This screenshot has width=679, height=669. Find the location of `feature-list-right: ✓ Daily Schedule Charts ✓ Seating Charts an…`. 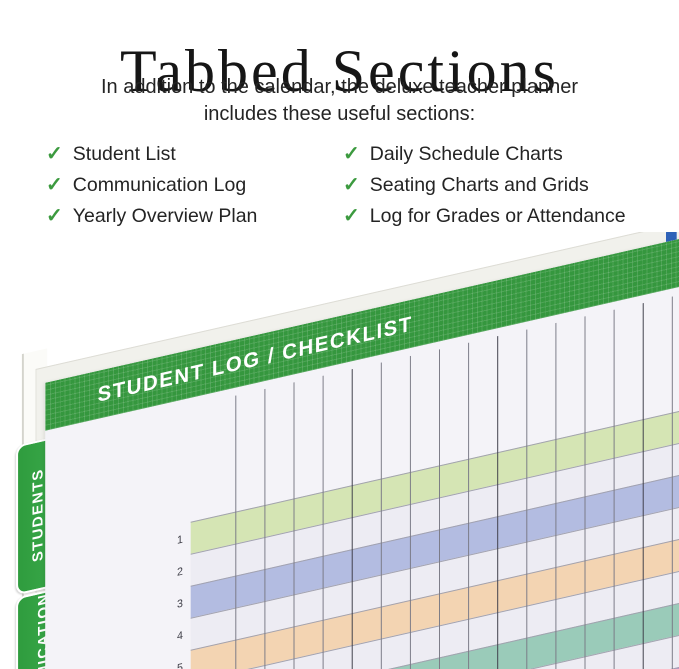

feature-list-right: ✓ Daily Schedule Charts ✓ Seating Charts an… is located at coordinates (484, 185).